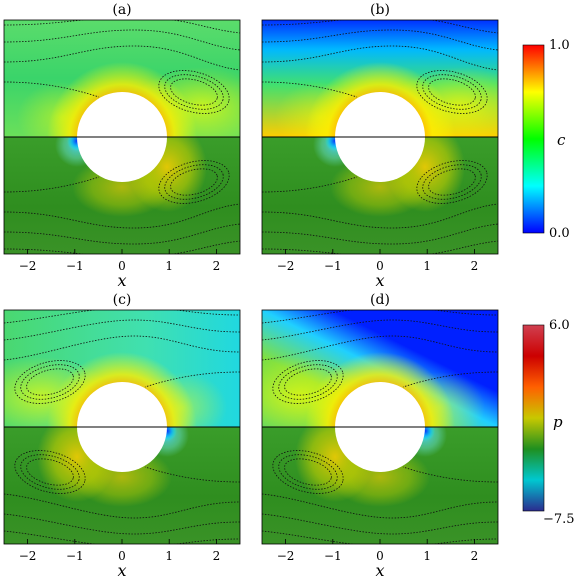 The width and height of the screenshot is (576, 576). I want to click on colorbar-p-max-label: 6.0, so click(559, 325).